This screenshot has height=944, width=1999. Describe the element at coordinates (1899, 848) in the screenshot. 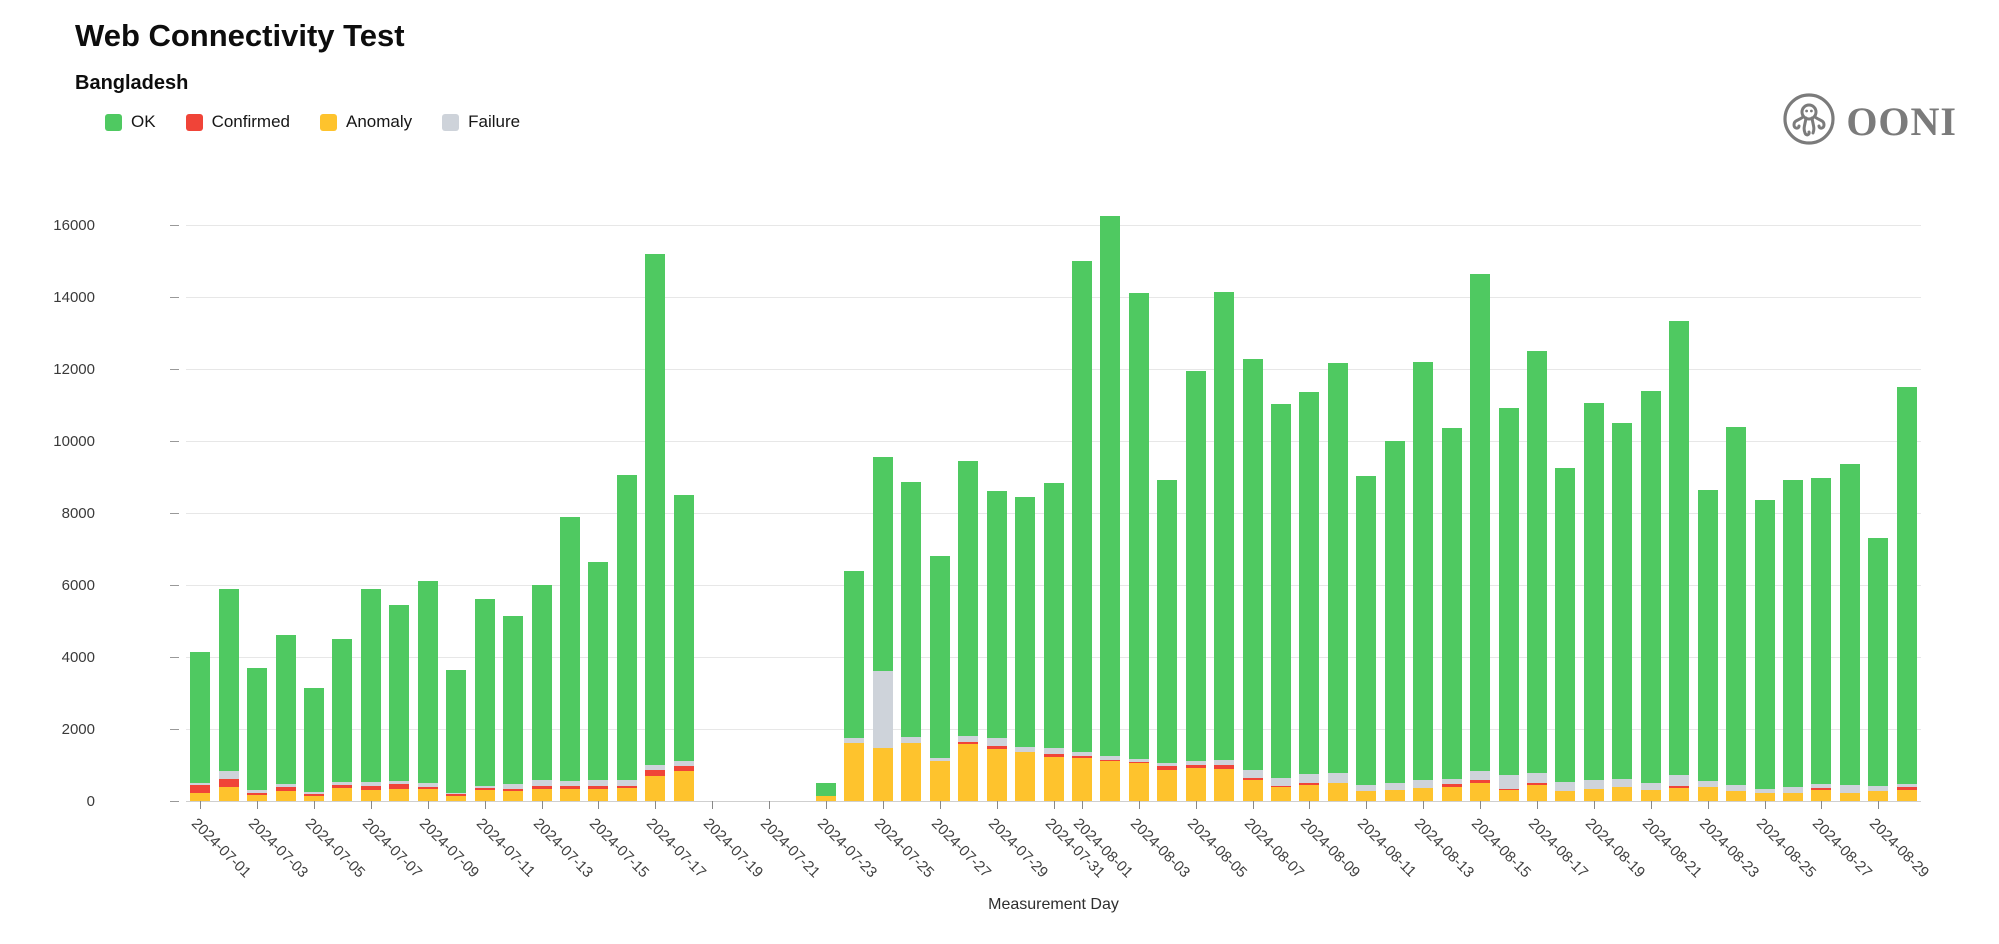

I see `x-axis-label-2024-08-29: 2024-08-29` at that location.